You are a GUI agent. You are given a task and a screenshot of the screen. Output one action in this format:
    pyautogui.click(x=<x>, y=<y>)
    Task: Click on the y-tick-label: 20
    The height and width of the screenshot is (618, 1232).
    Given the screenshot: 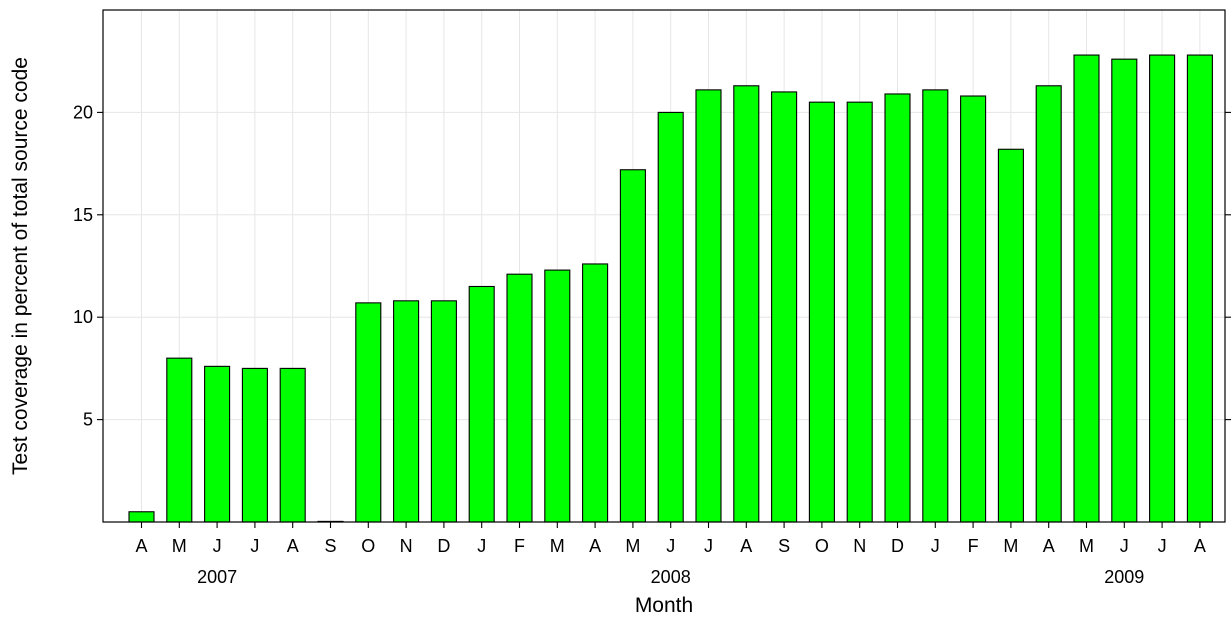 What is the action you would take?
    pyautogui.click(x=83, y=112)
    